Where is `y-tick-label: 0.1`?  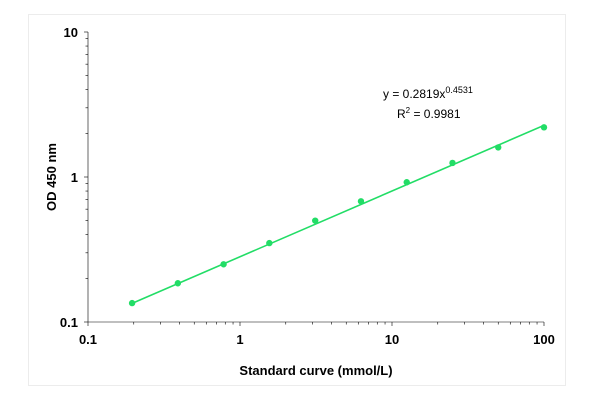 y-tick-label: 0.1 is located at coordinates (69, 322).